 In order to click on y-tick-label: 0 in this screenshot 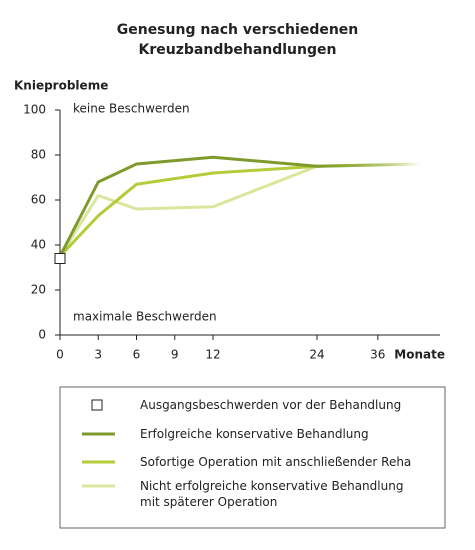, I will do `click(42, 335)`.